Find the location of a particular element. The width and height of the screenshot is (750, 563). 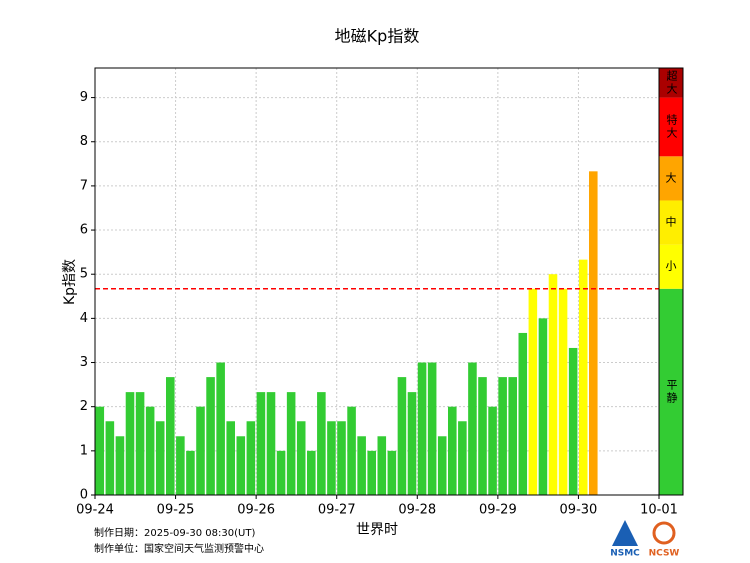

footer-org: 制作单位：国家空间天气监测预警中心 is located at coordinates (179, 548).